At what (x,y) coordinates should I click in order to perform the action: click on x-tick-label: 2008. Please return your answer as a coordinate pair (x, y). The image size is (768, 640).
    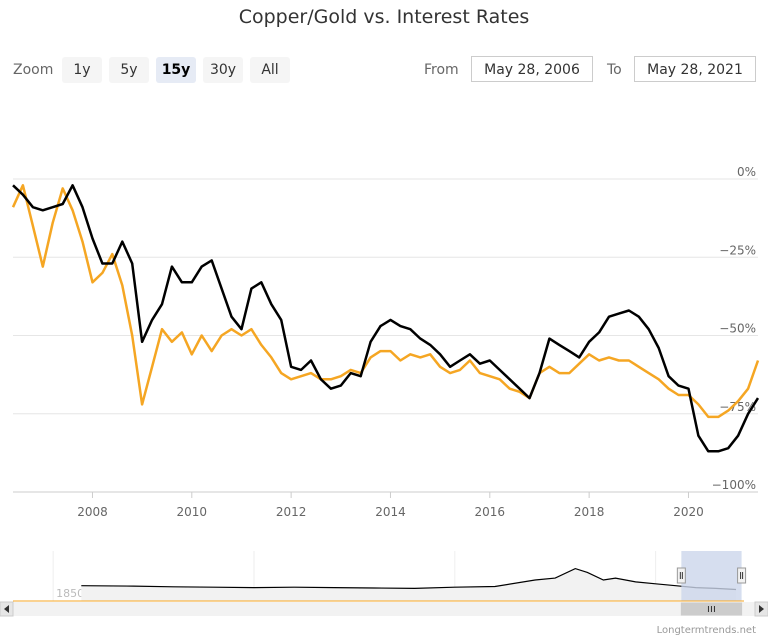
    Looking at the image, I should click on (92, 512).